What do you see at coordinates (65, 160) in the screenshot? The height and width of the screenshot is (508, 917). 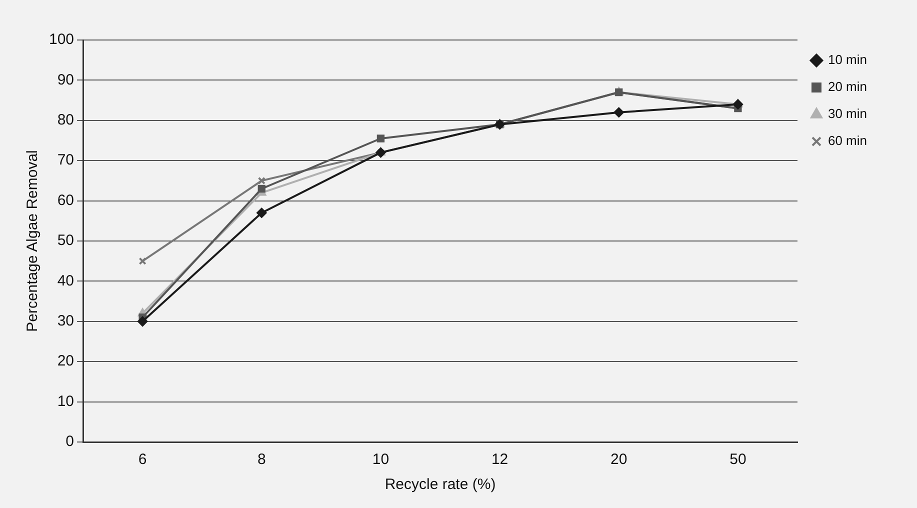 I see `y-tick-label: 70` at bounding box center [65, 160].